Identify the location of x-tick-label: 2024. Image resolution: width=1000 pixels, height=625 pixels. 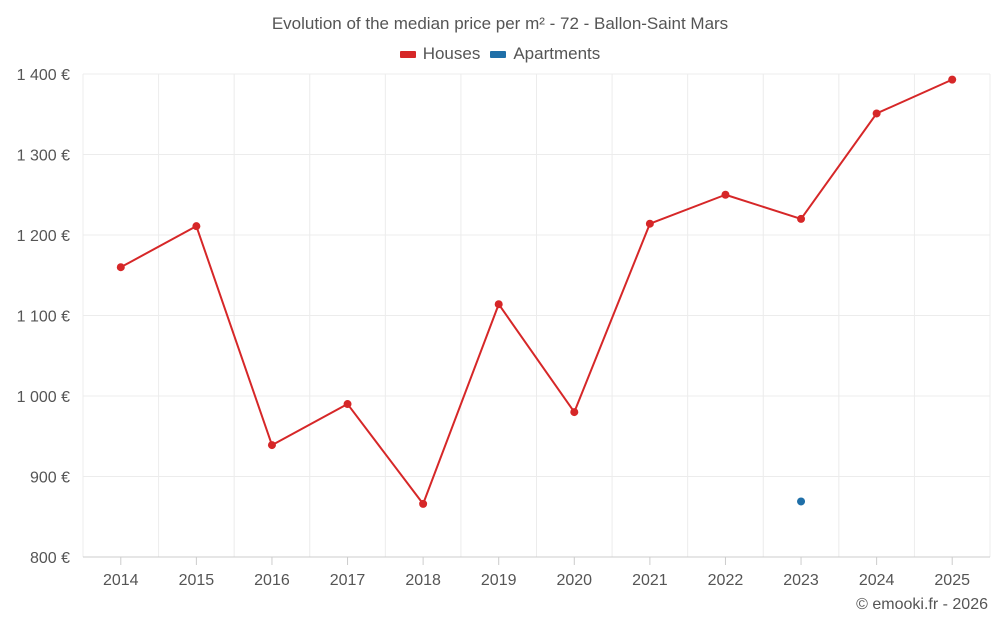
(877, 580).